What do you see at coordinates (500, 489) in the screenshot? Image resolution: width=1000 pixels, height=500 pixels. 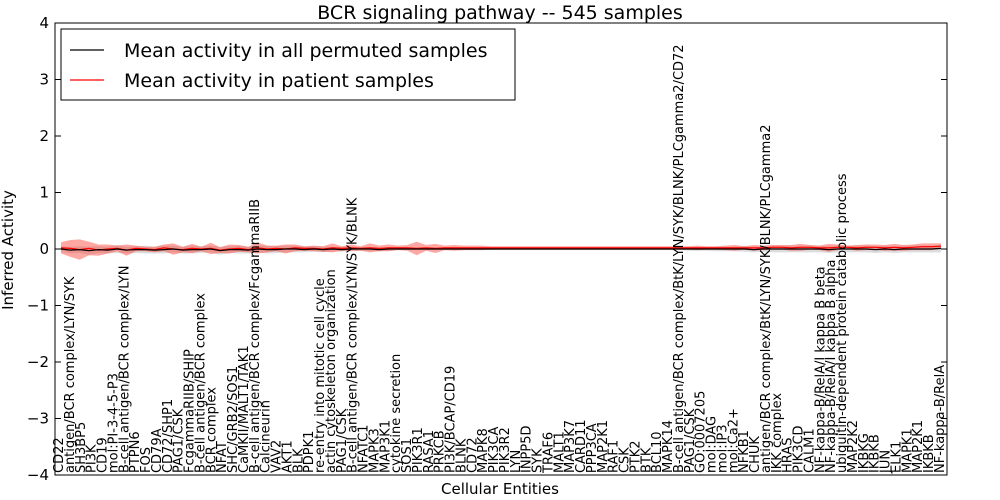 I see `x-axis-title: Cellular Entities` at bounding box center [500, 489].